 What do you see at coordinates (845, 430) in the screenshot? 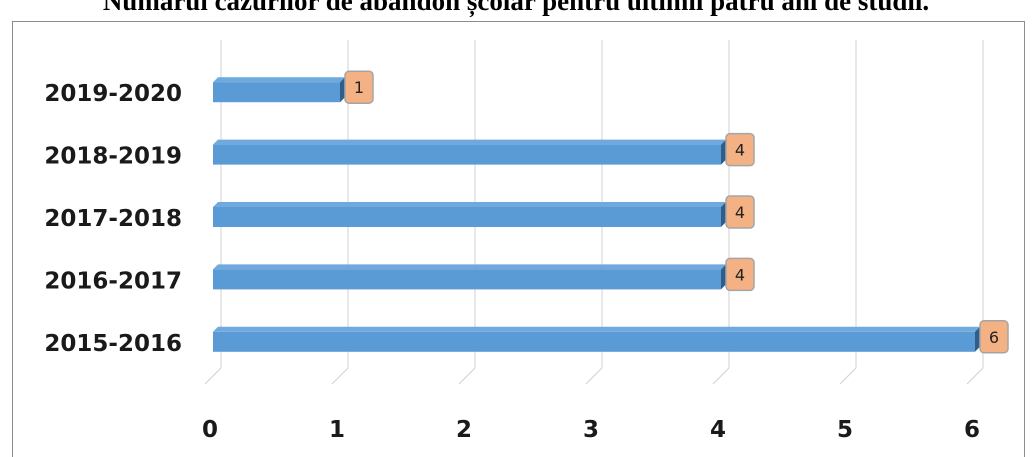
I see `x-tick-label: 5` at bounding box center [845, 430].